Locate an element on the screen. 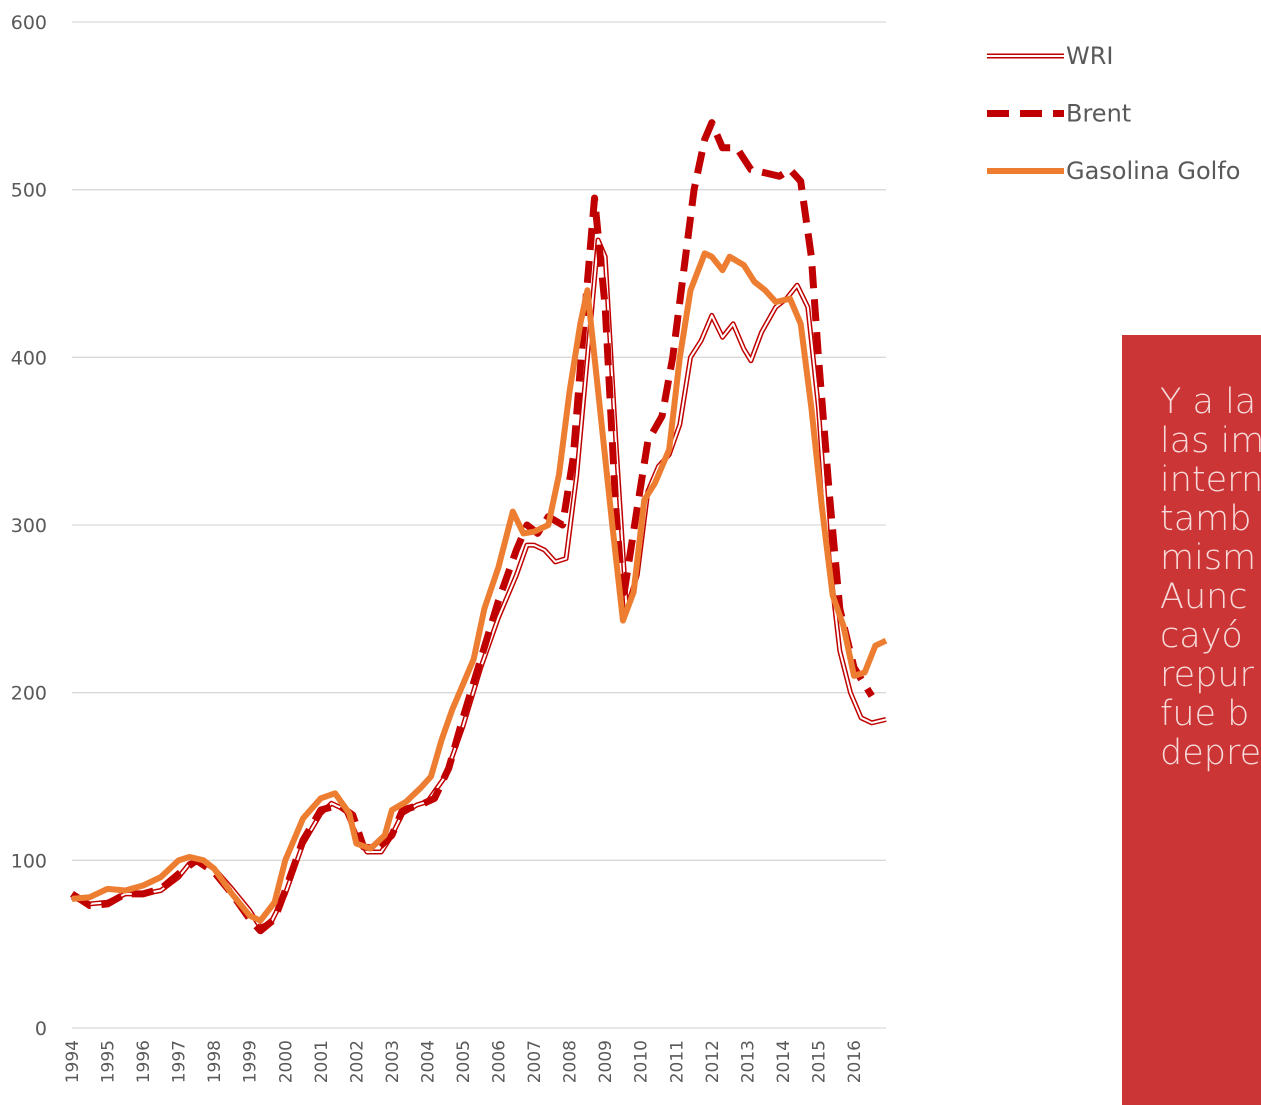 This screenshot has width=1261, height=1105. x-tick-label: 2000 is located at coordinates (286, 1061).